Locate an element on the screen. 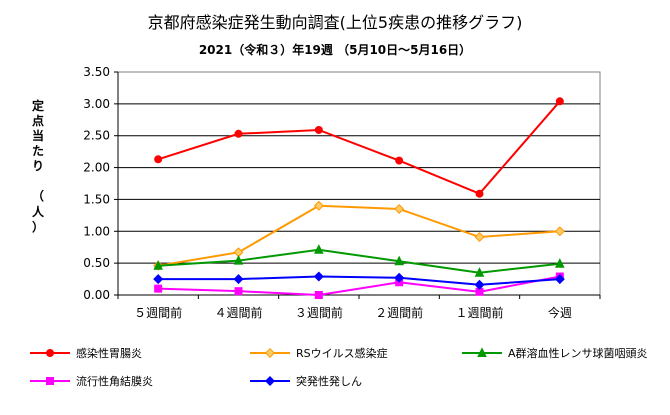  legend-label: A群溶血性レンサ球菌咽頭炎 is located at coordinates (578, 353).